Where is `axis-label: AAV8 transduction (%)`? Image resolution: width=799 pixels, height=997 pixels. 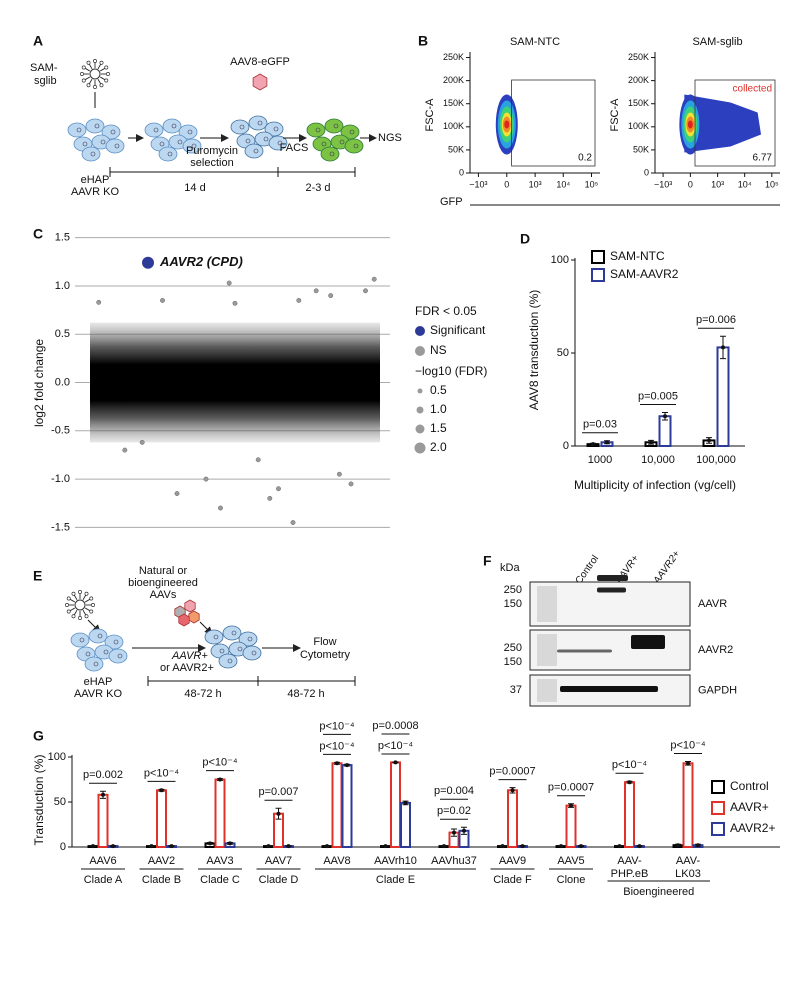
axis-label: AAV8 transduction (%) is located at coordinates (534, 350).